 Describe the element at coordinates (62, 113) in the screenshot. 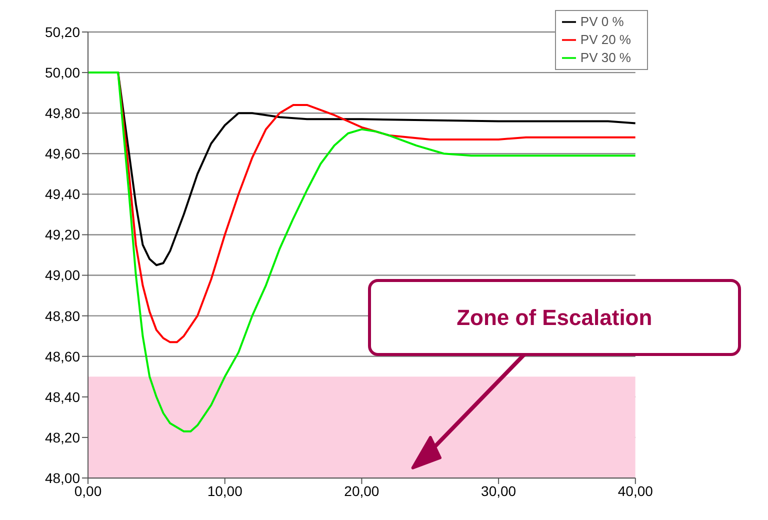

I see `y-tick-label: 49,80` at that location.